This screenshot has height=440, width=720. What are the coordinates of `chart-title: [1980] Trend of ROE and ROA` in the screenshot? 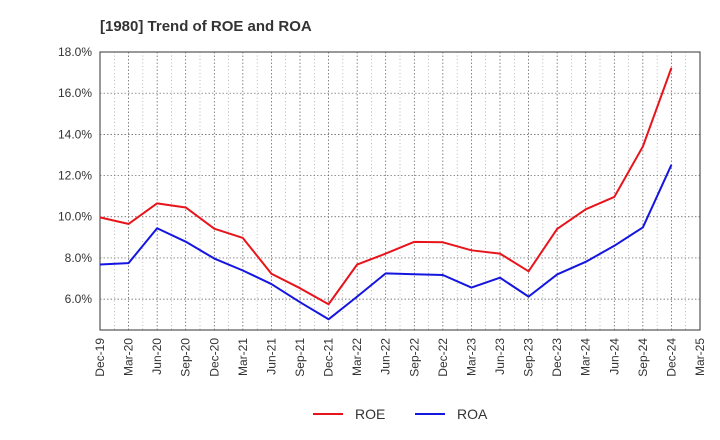 It's located at (206, 26).